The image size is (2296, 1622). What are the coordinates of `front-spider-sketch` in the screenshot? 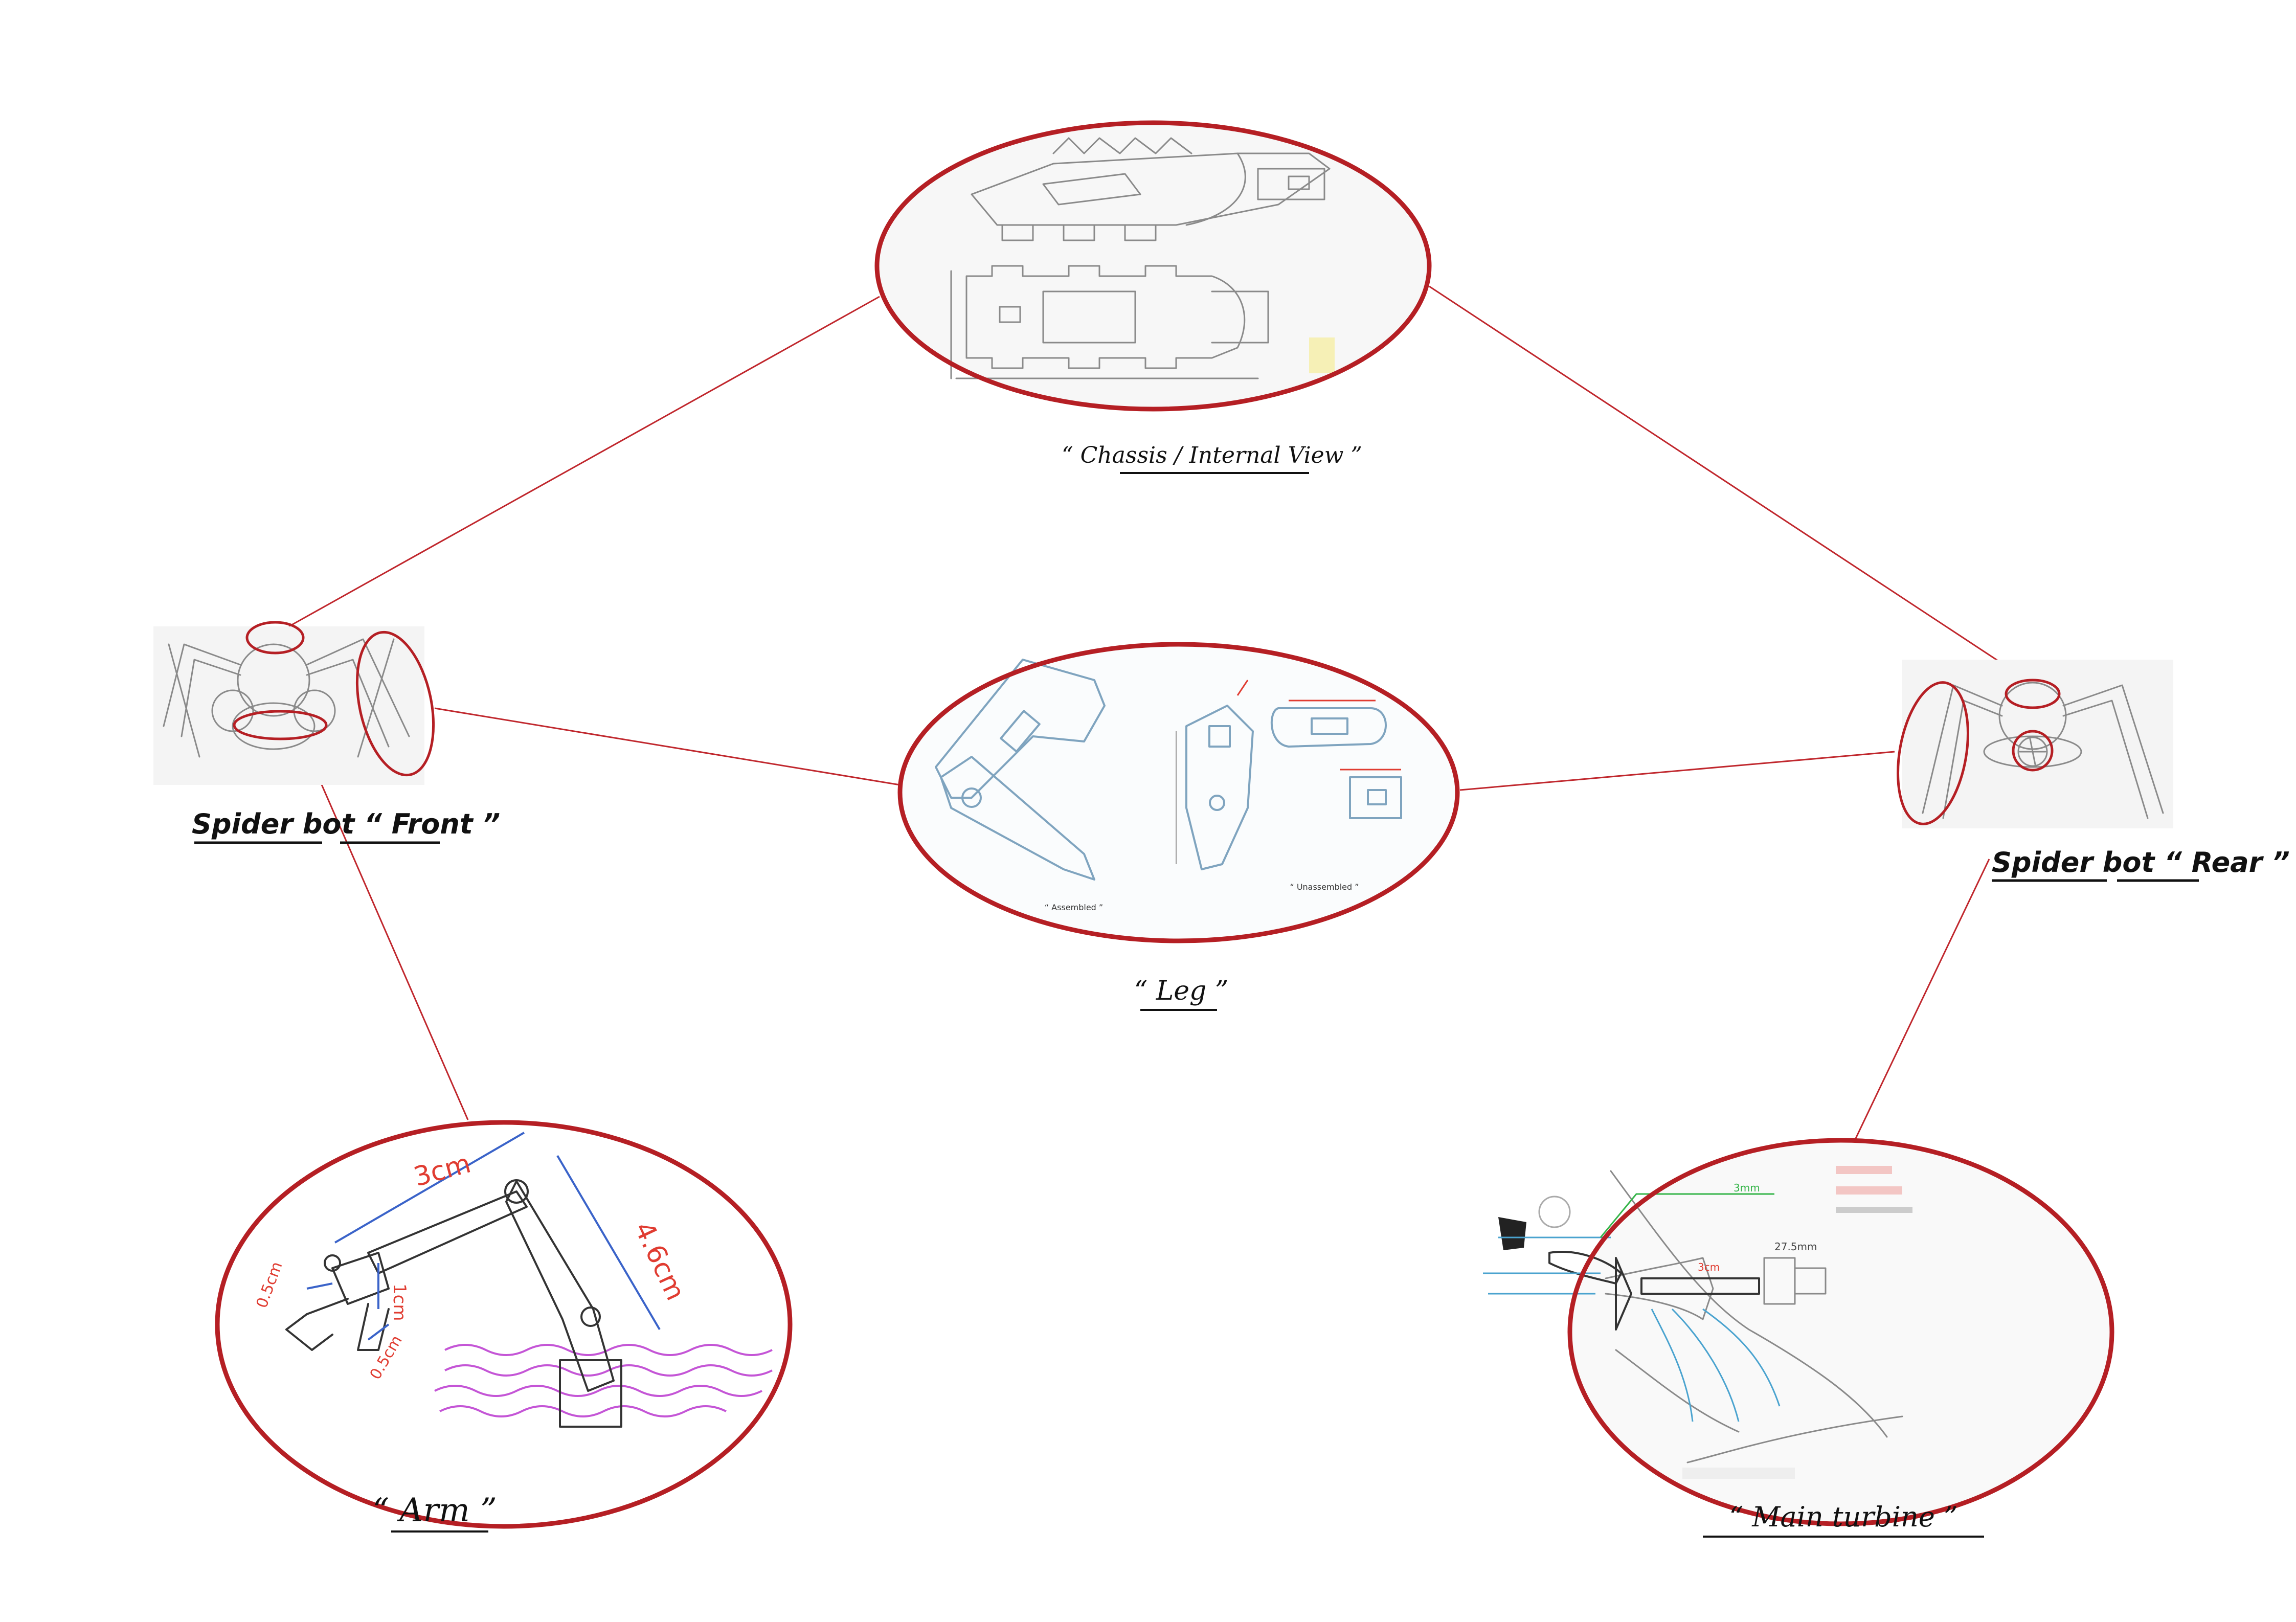 It's located at (287, 698).